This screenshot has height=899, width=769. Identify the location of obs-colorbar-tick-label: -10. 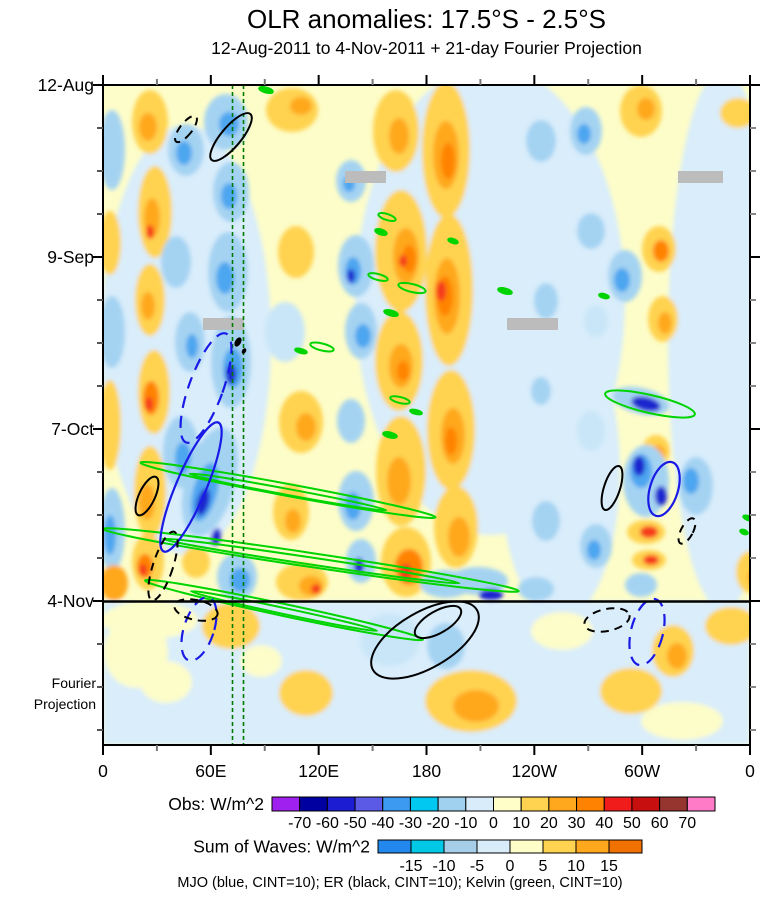
(465, 823).